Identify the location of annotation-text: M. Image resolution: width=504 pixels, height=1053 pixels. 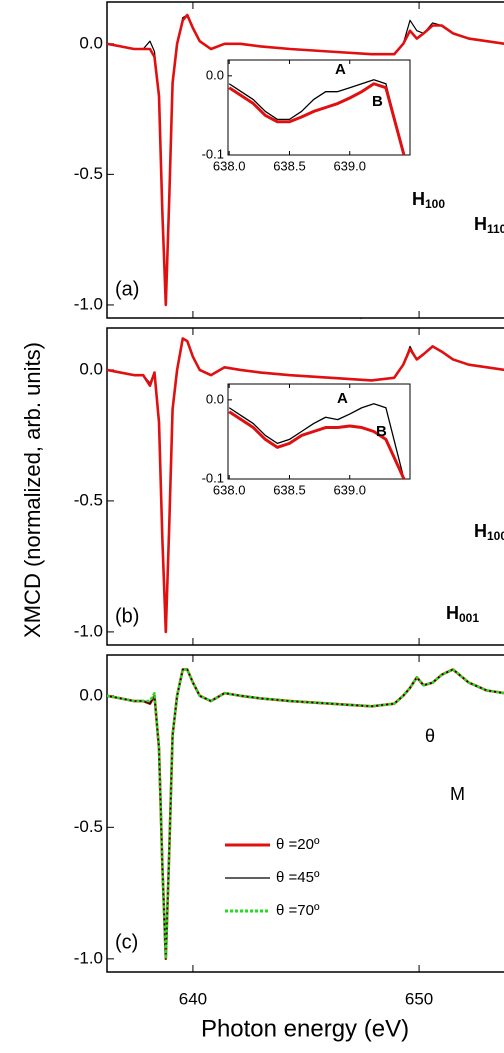
(457, 794).